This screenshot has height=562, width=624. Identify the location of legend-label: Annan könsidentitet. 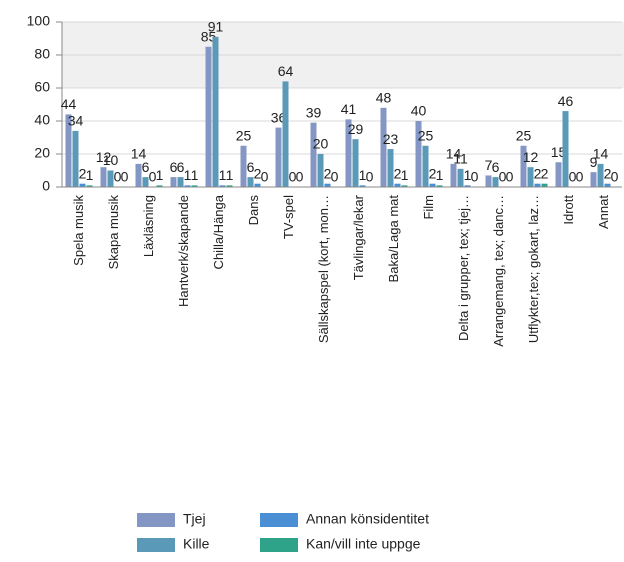
(367, 519).